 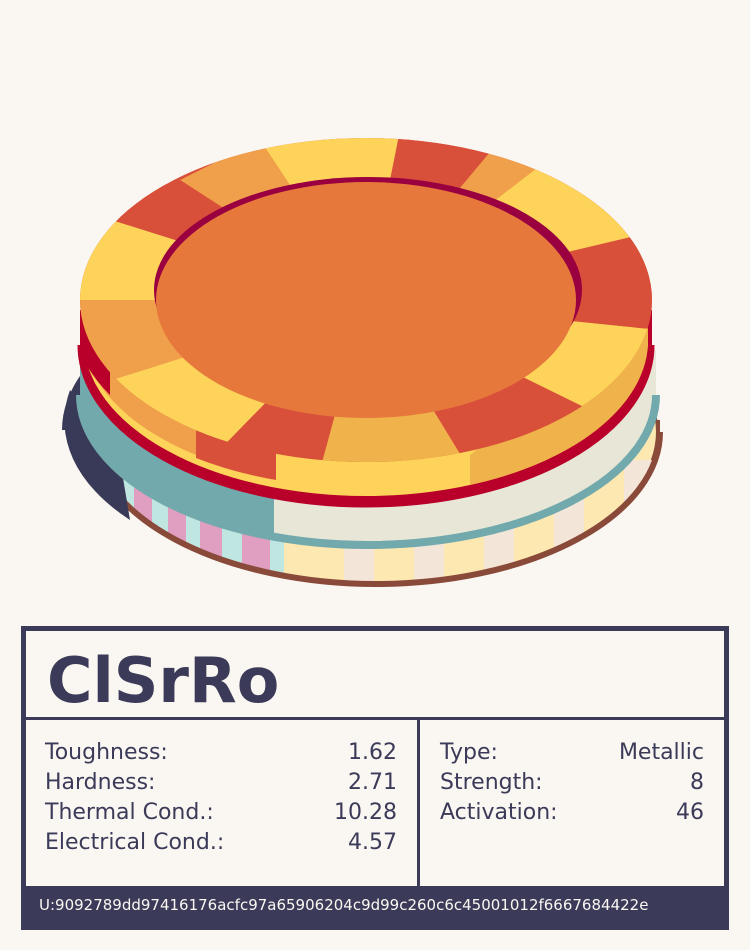 I want to click on property-row-electrical-cond: Electrical Cond.: 4.57, so click(x=221, y=843).